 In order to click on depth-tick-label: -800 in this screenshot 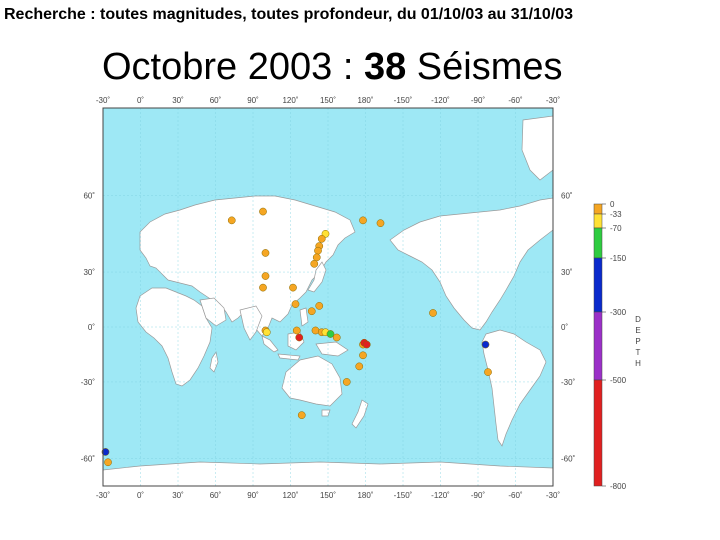, I will do `click(618, 486)`.